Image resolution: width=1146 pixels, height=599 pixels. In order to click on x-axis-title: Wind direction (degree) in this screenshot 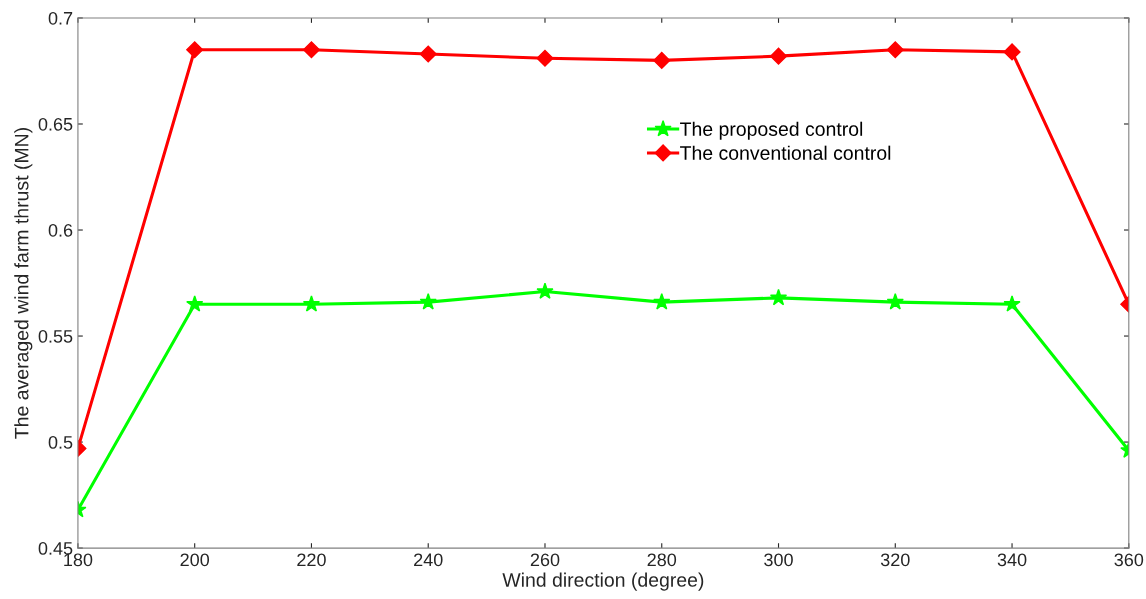, I will do `click(603, 581)`.